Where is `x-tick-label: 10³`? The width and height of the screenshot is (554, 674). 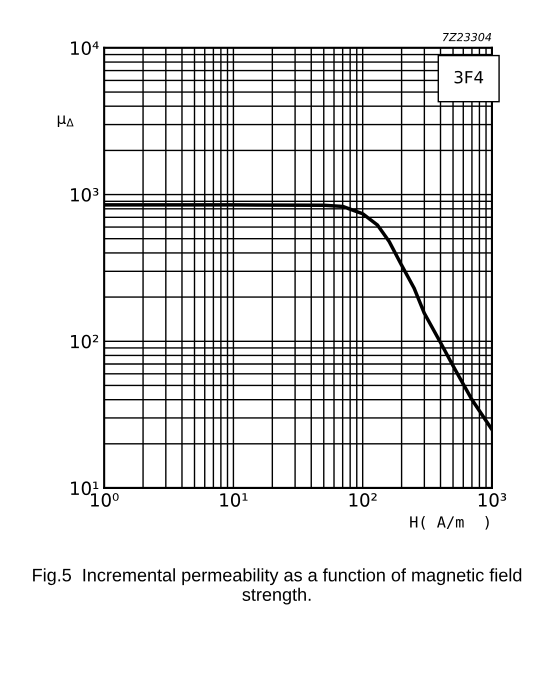
x-tick-label: 10³ is located at coordinates (492, 500).